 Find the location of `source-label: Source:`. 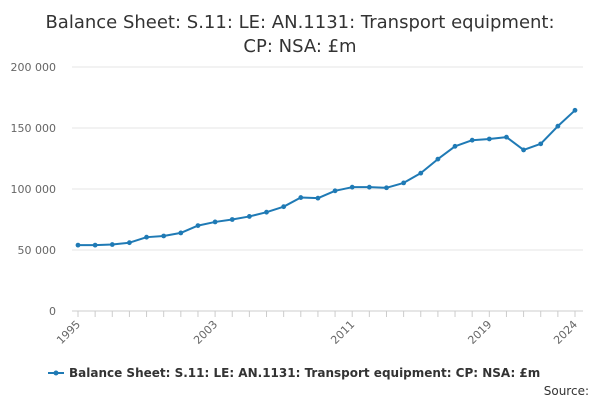

source-label: Source: is located at coordinates (566, 391).